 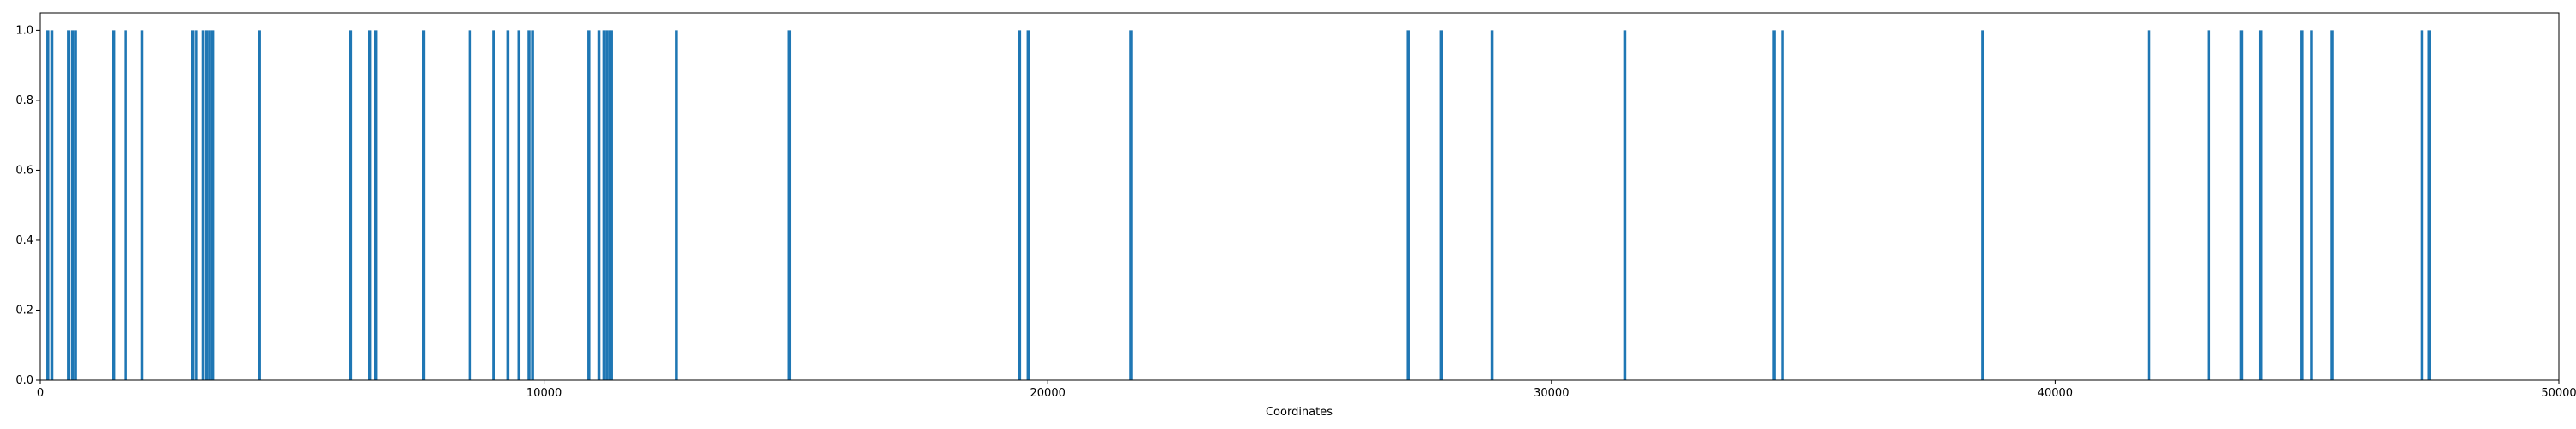 I want to click on x-tick-label: 50000, so click(x=2558, y=393).